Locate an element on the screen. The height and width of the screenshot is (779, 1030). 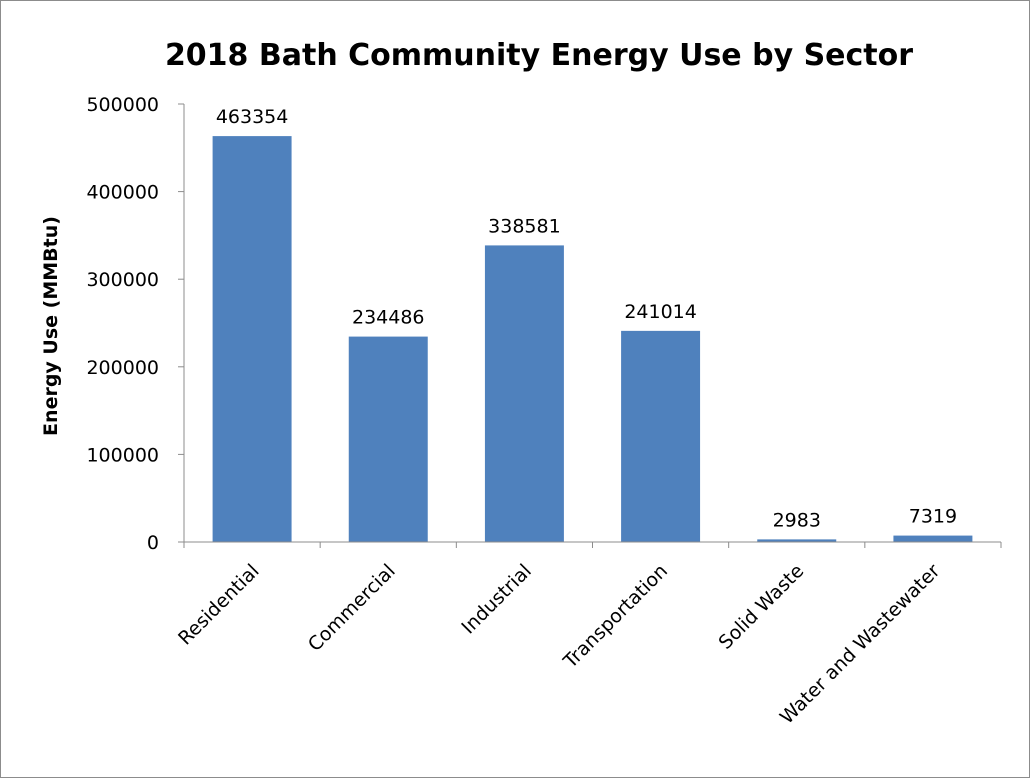
data-label: 234486 is located at coordinates (388, 318).